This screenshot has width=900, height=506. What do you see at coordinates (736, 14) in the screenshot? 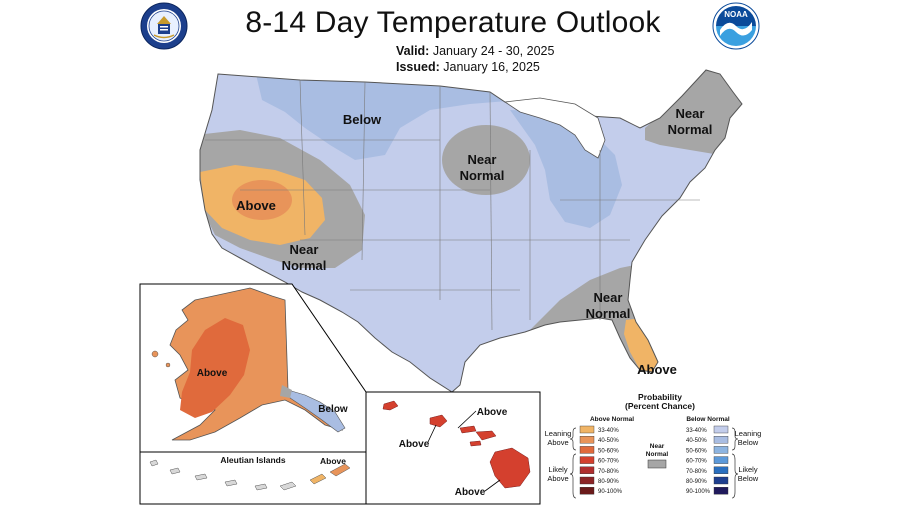
I see `noaa-logo-text: NOAA` at bounding box center [736, 14].